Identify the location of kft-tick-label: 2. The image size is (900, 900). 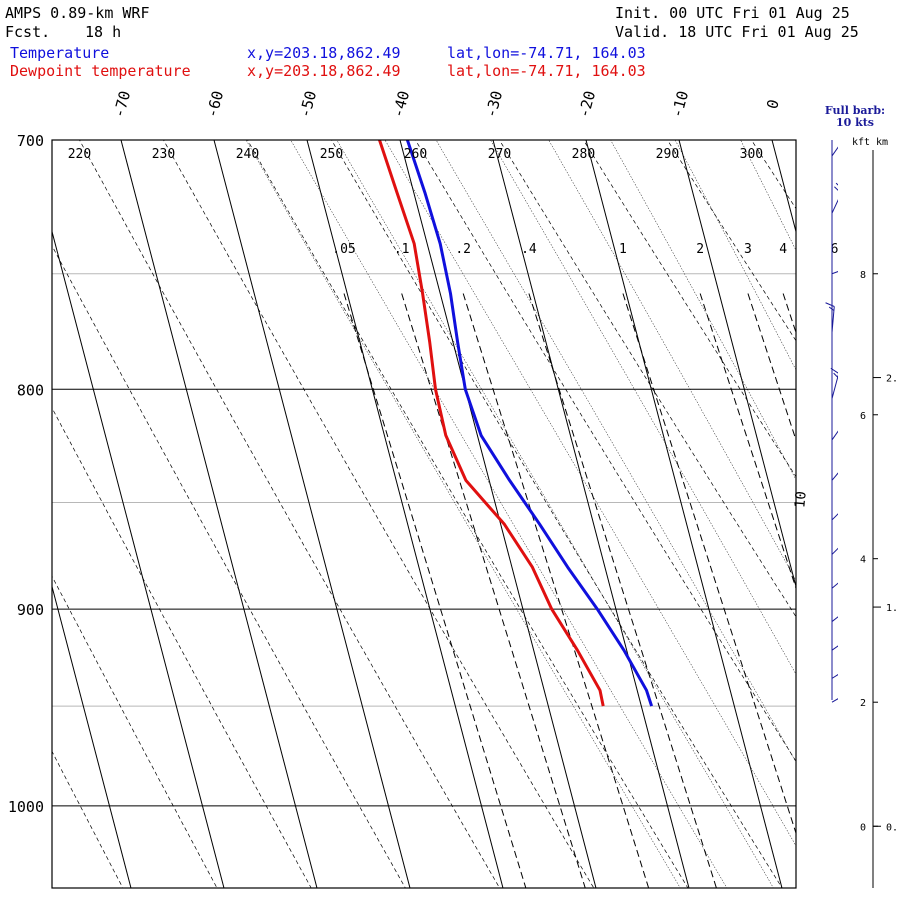
(863, 703).